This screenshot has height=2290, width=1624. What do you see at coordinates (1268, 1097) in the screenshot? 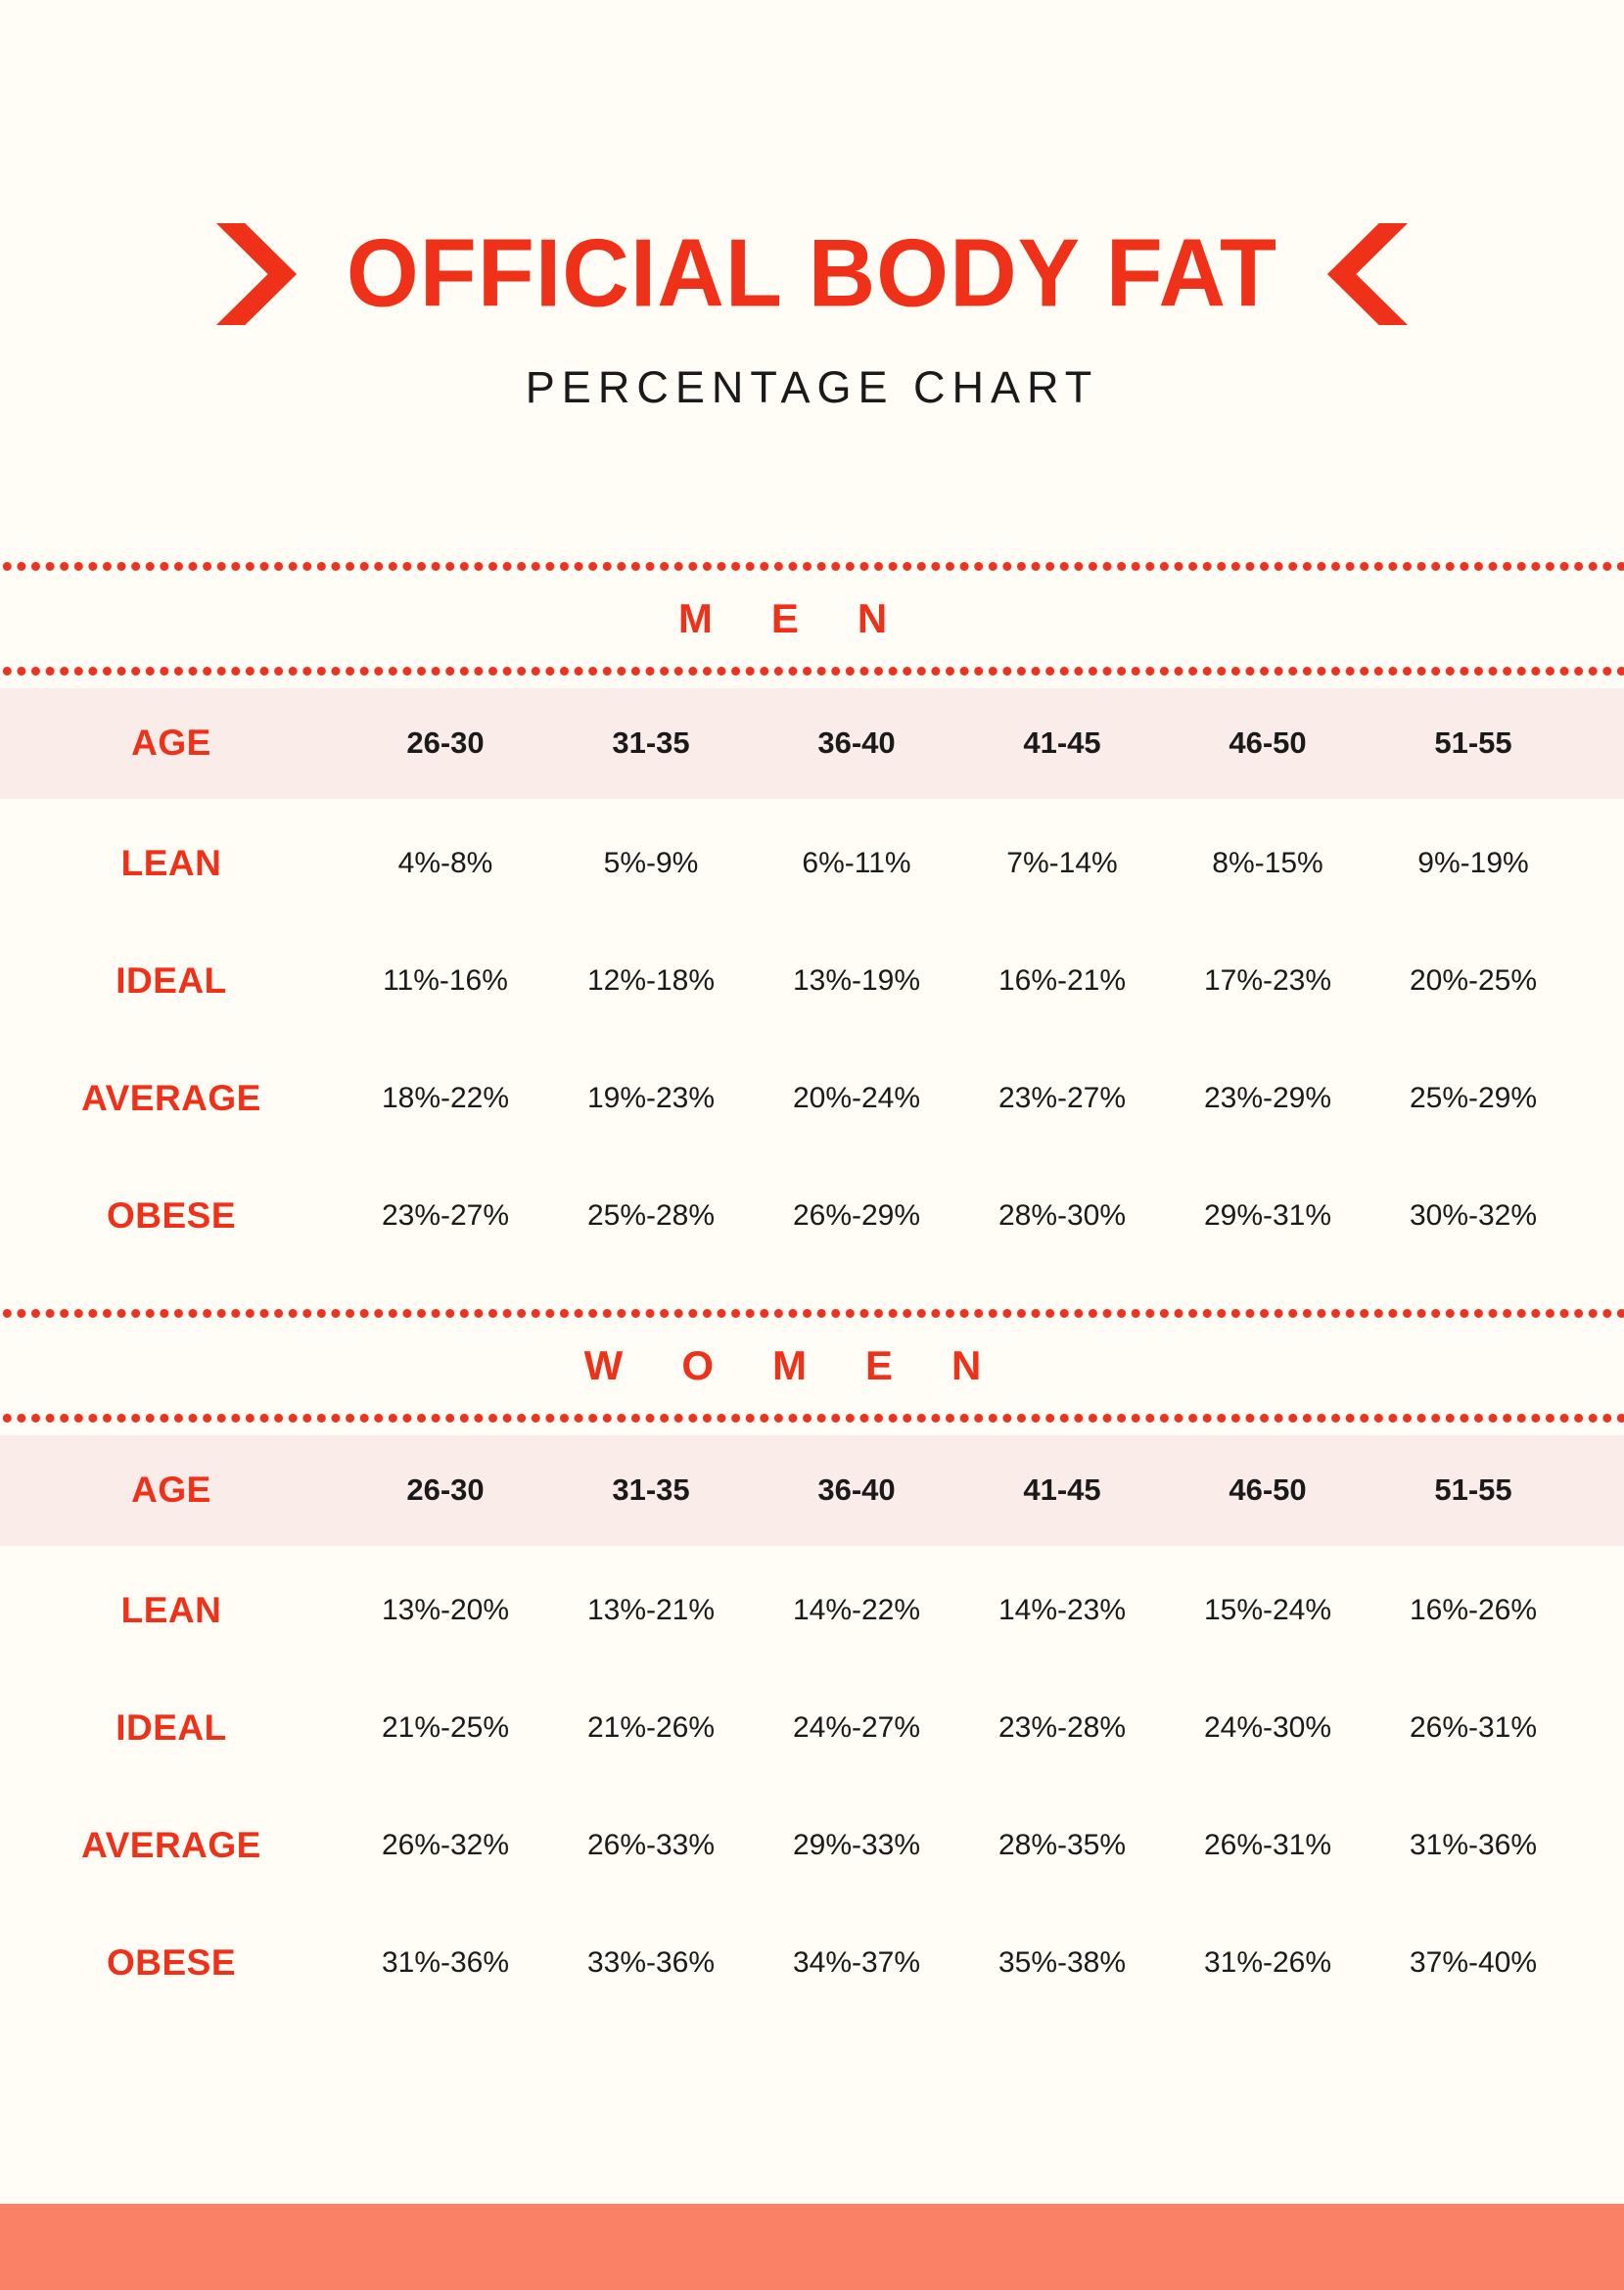
I see `value-cell: 23%-29%` at bounding box center [1268, 1097].